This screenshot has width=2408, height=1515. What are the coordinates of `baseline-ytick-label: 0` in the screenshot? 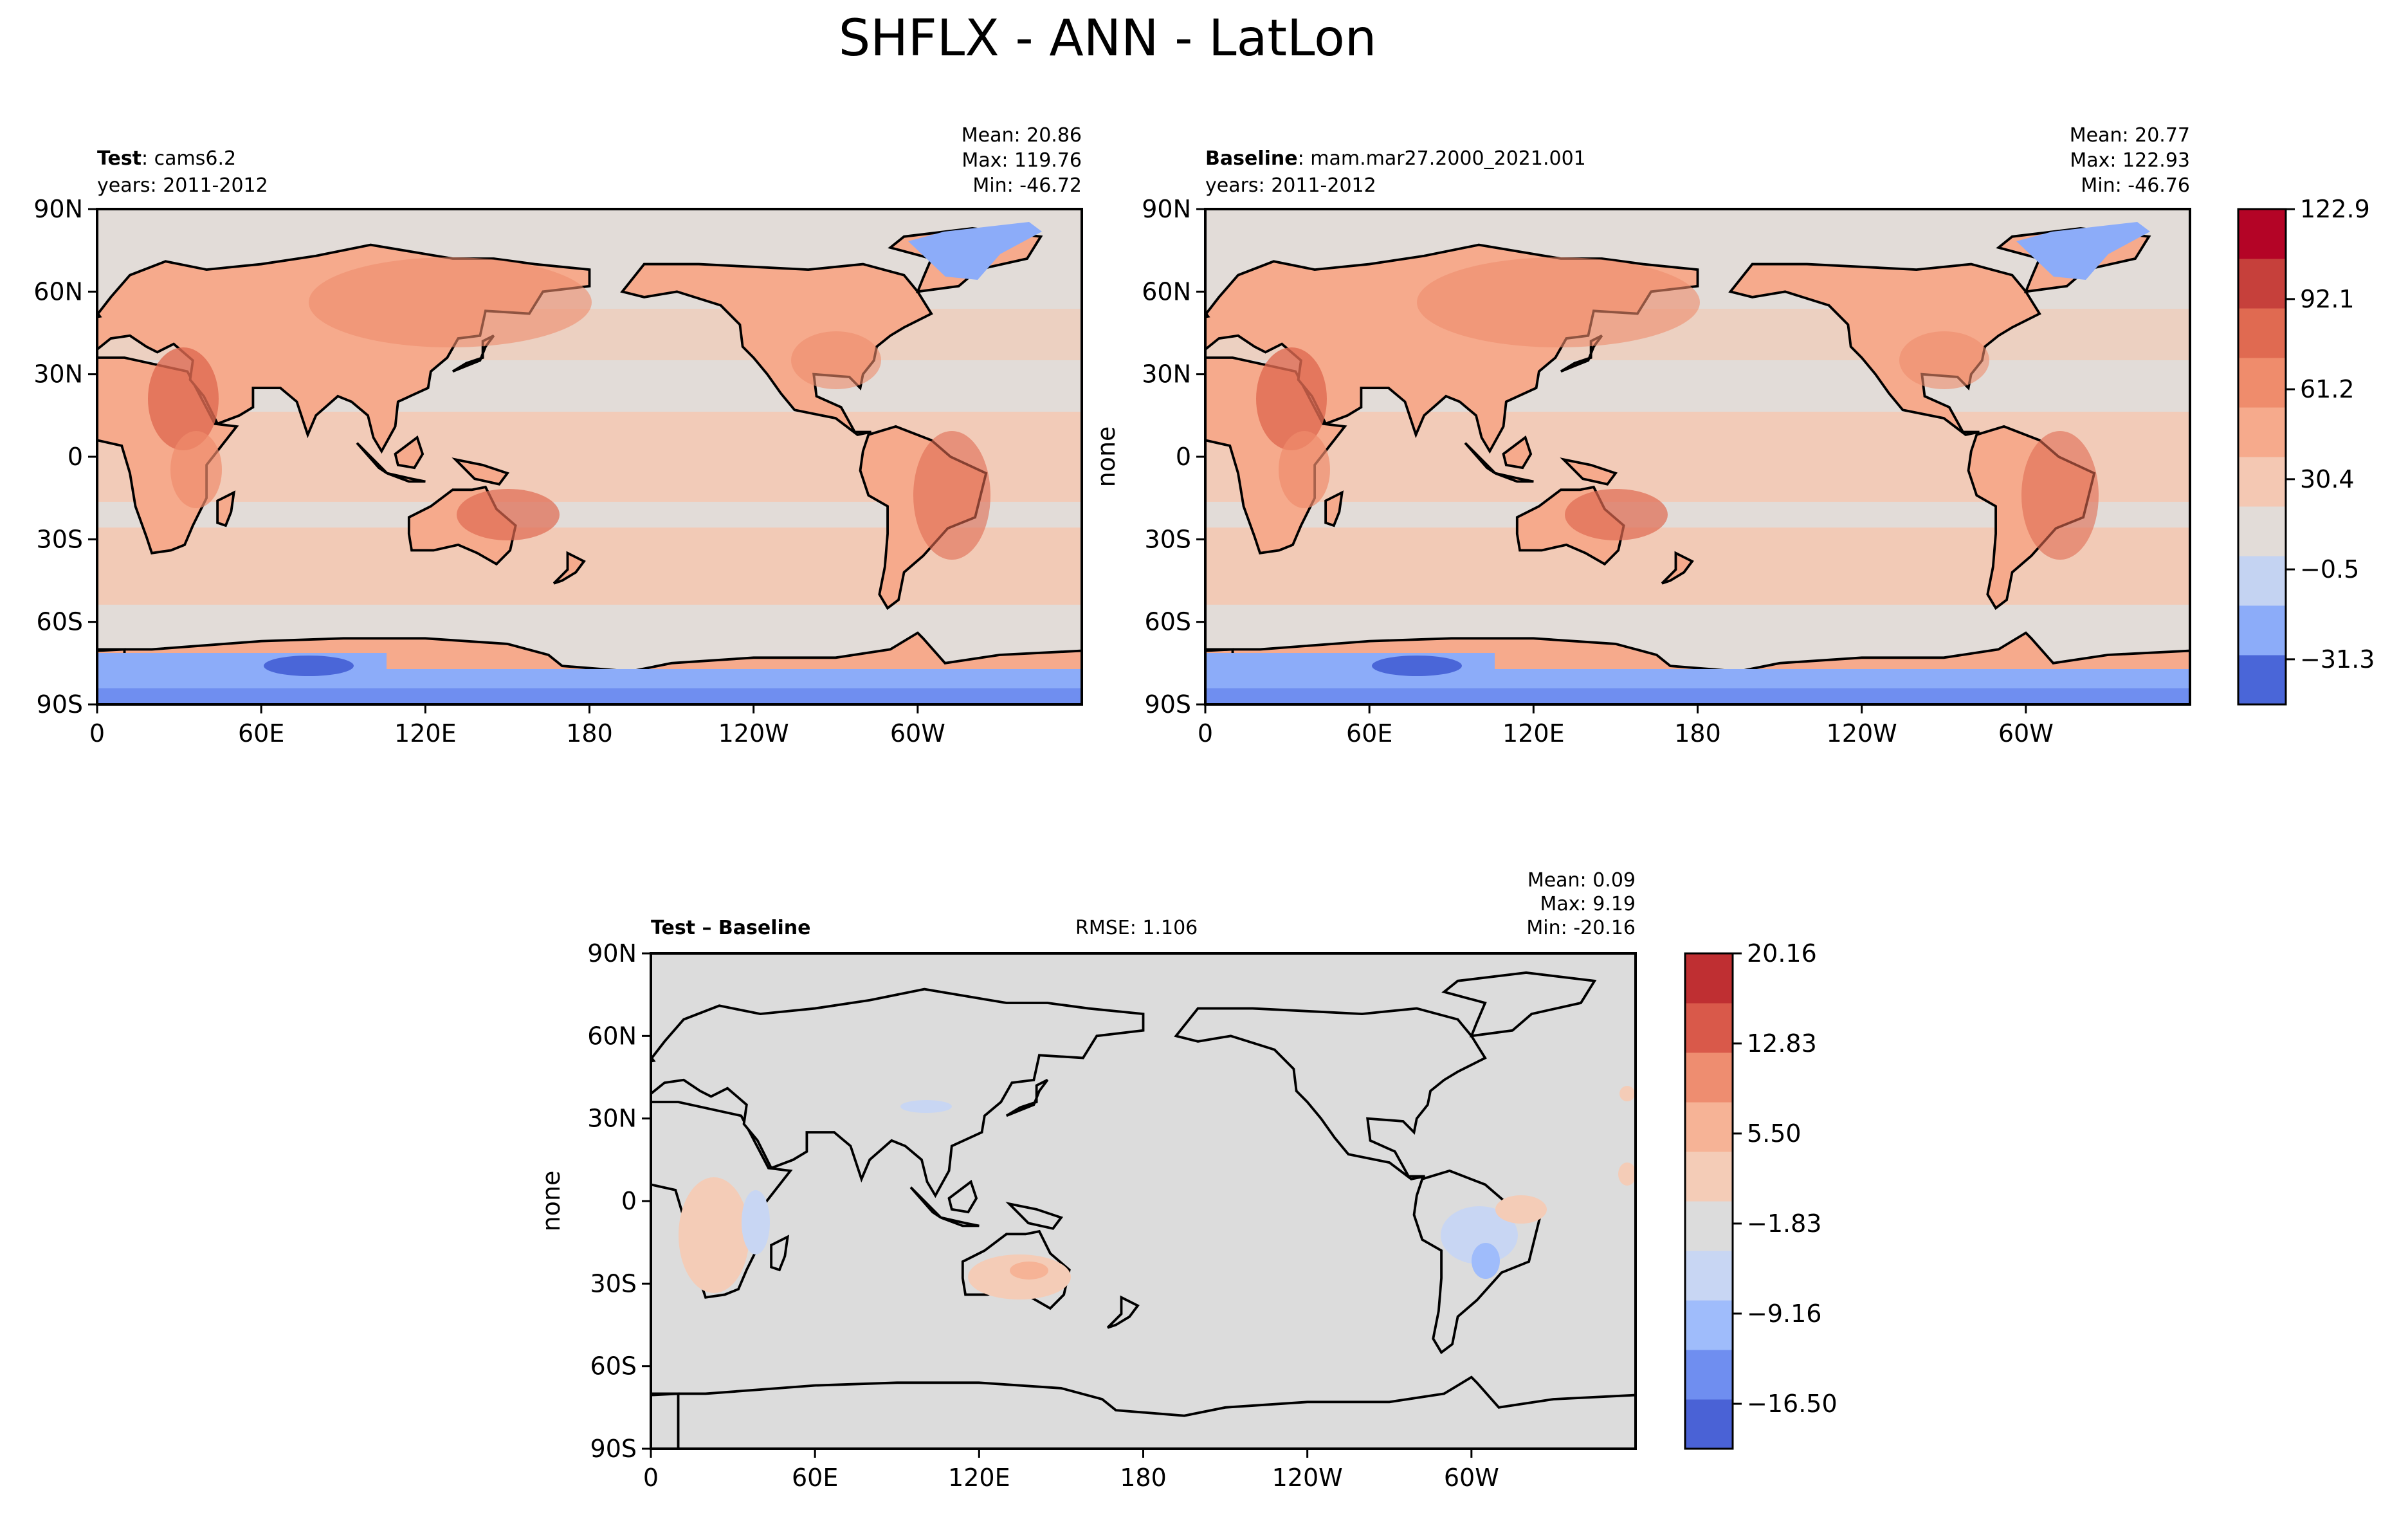 It's located at (1183, 457).